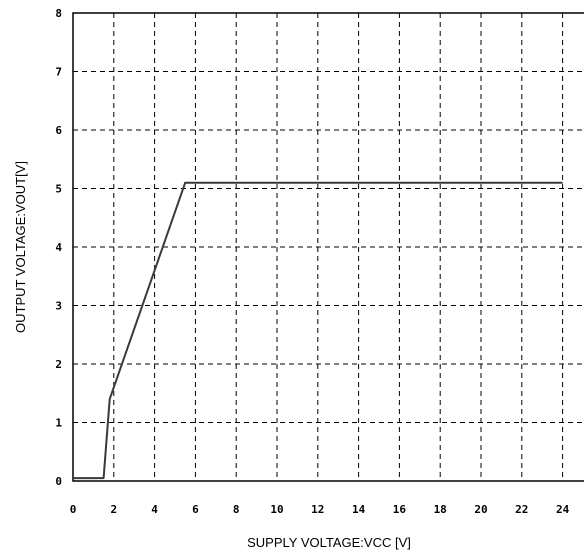 The height and width of the screenshot is (554, 584). What do you see at coordinates (113, 509) in the screenshot?
I see `x-tick-label: 2` at bounding box center [113, 509].